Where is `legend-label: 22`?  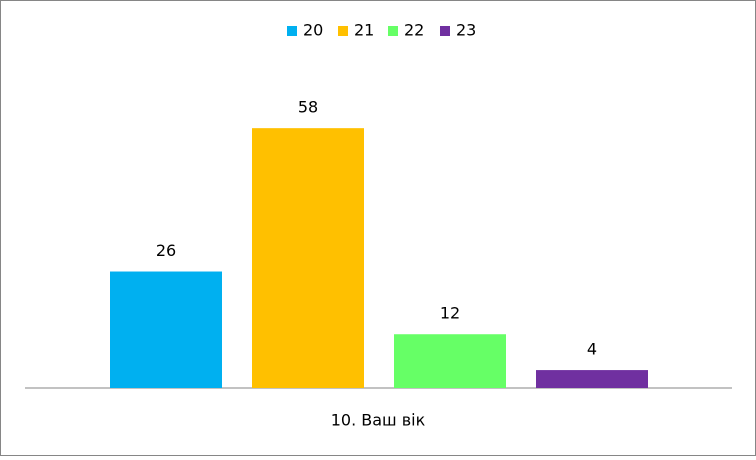
legend-label: 22 is located at coordinates (414, 30).